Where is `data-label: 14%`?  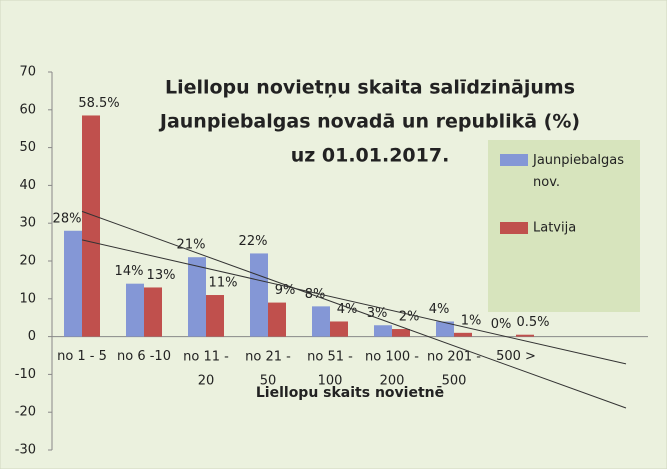
data-label: 14% is located at coordinates (129, 271).